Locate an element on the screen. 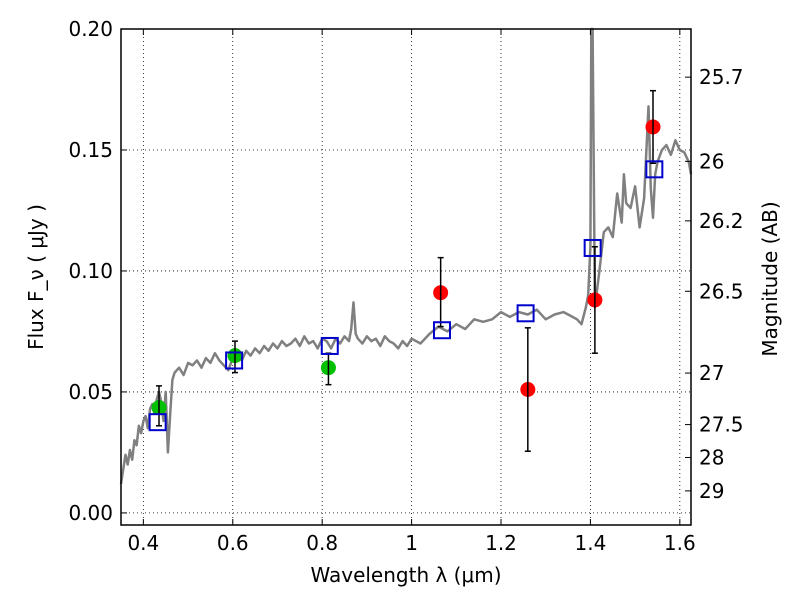 The width and height of the screenshot is (800, 600). y-axis-label: Flux F_ν ( μJy ) is located at coordinates (36, 277).